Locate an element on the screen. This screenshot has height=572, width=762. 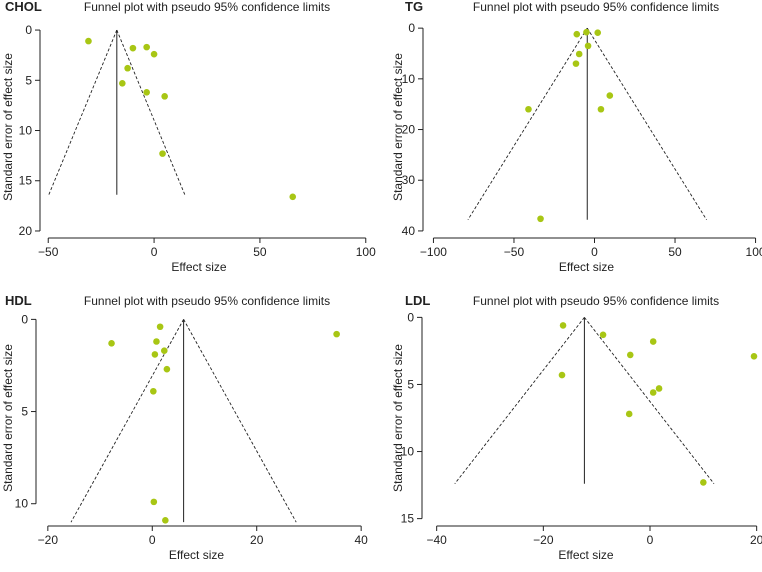
y-tick-label: 15 is located at coordinates (408, 519).